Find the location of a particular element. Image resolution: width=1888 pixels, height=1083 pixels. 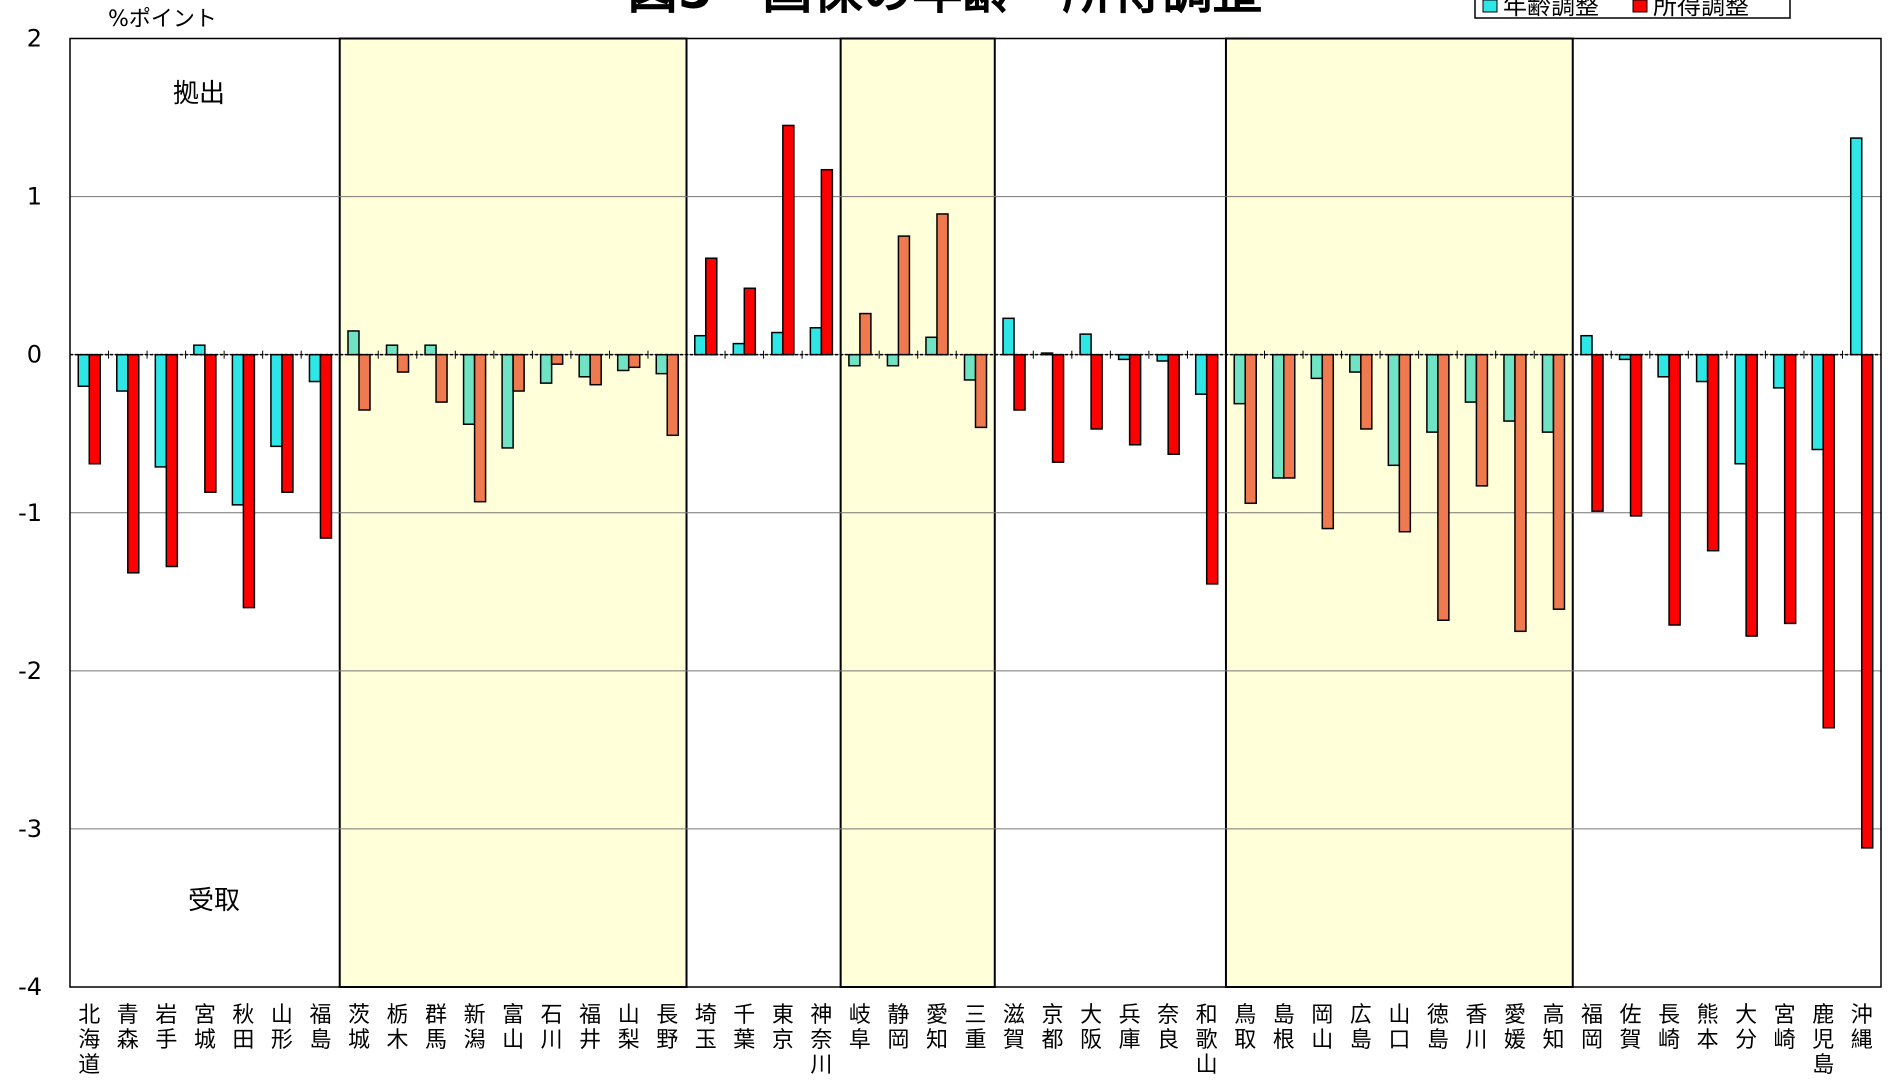

x-tick-label: 長野 is located at coordinates (667, 1028).